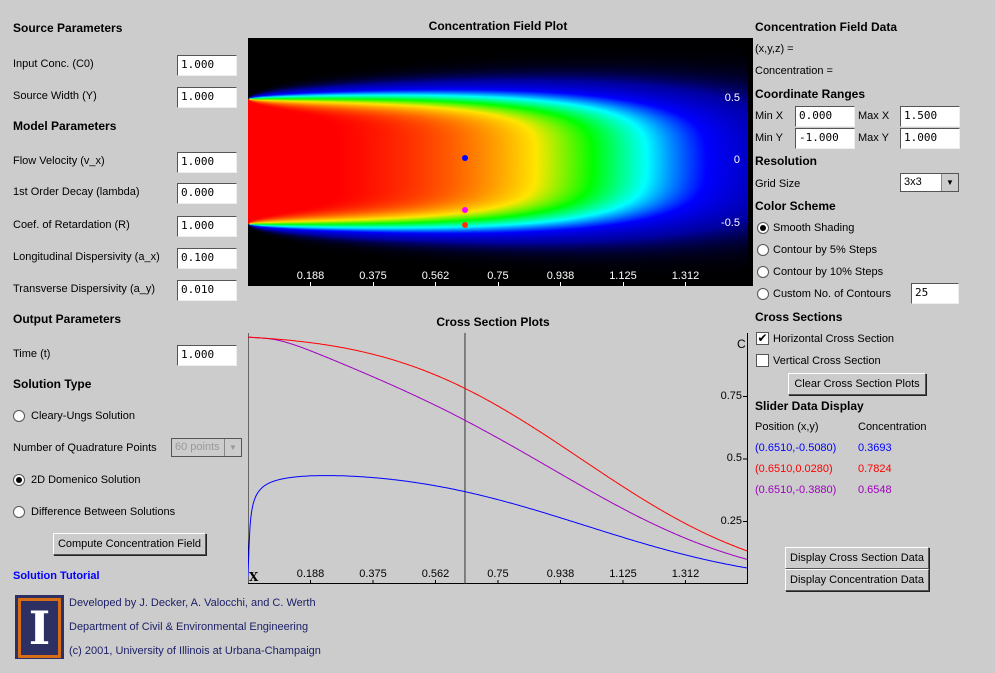 This screenshot has height=673, width=995. What do you see at coordinates (828, 272) in the screenshot?
I see `contour-10-label: Contour by 10% Steps` at bounding box center [828, 272].